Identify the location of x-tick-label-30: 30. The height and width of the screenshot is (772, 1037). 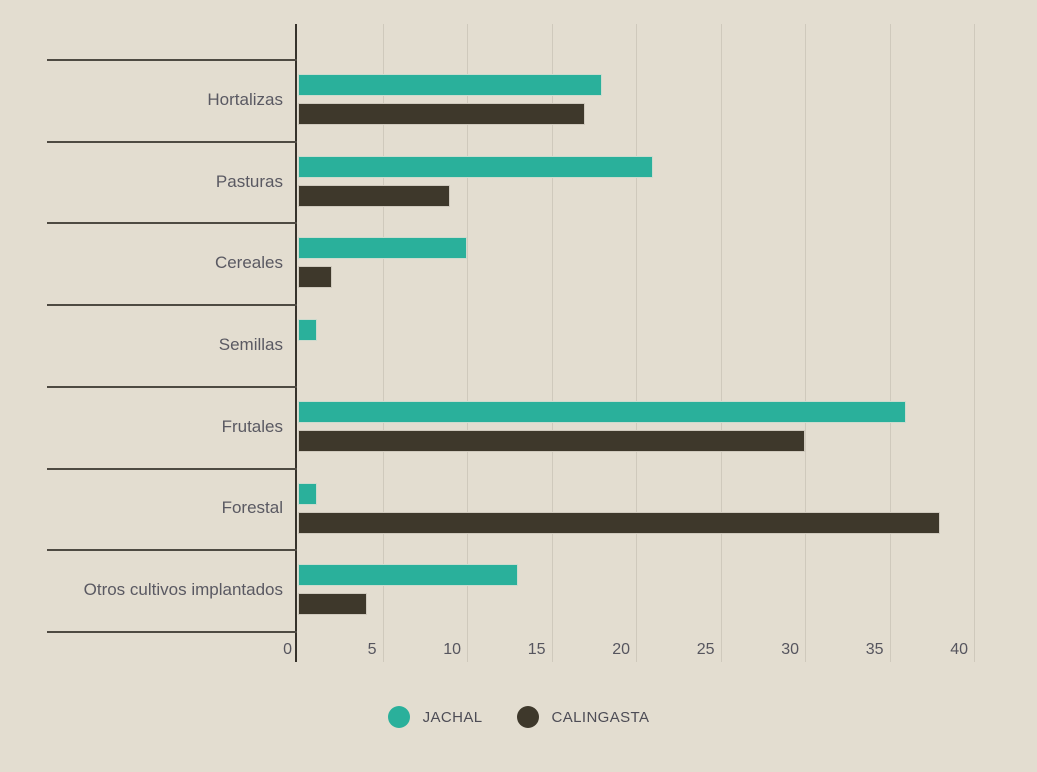
(790, 649).